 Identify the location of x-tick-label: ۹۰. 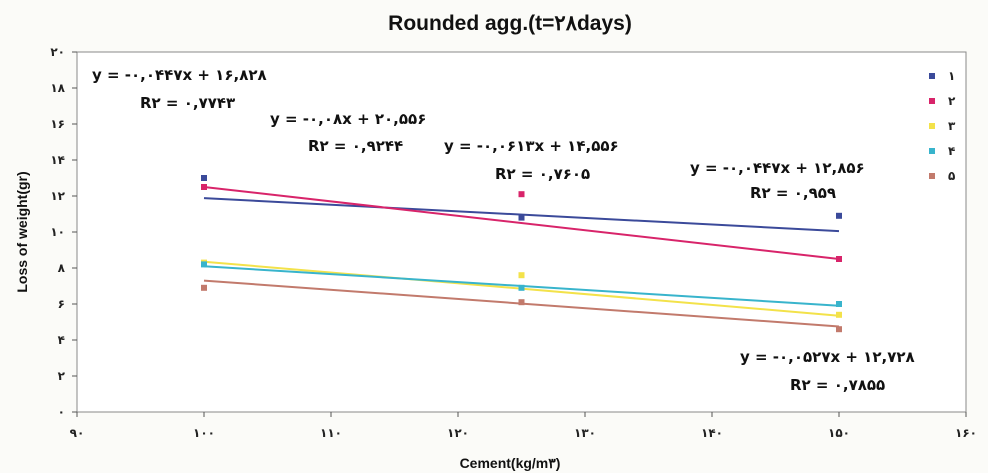
(77, 433).